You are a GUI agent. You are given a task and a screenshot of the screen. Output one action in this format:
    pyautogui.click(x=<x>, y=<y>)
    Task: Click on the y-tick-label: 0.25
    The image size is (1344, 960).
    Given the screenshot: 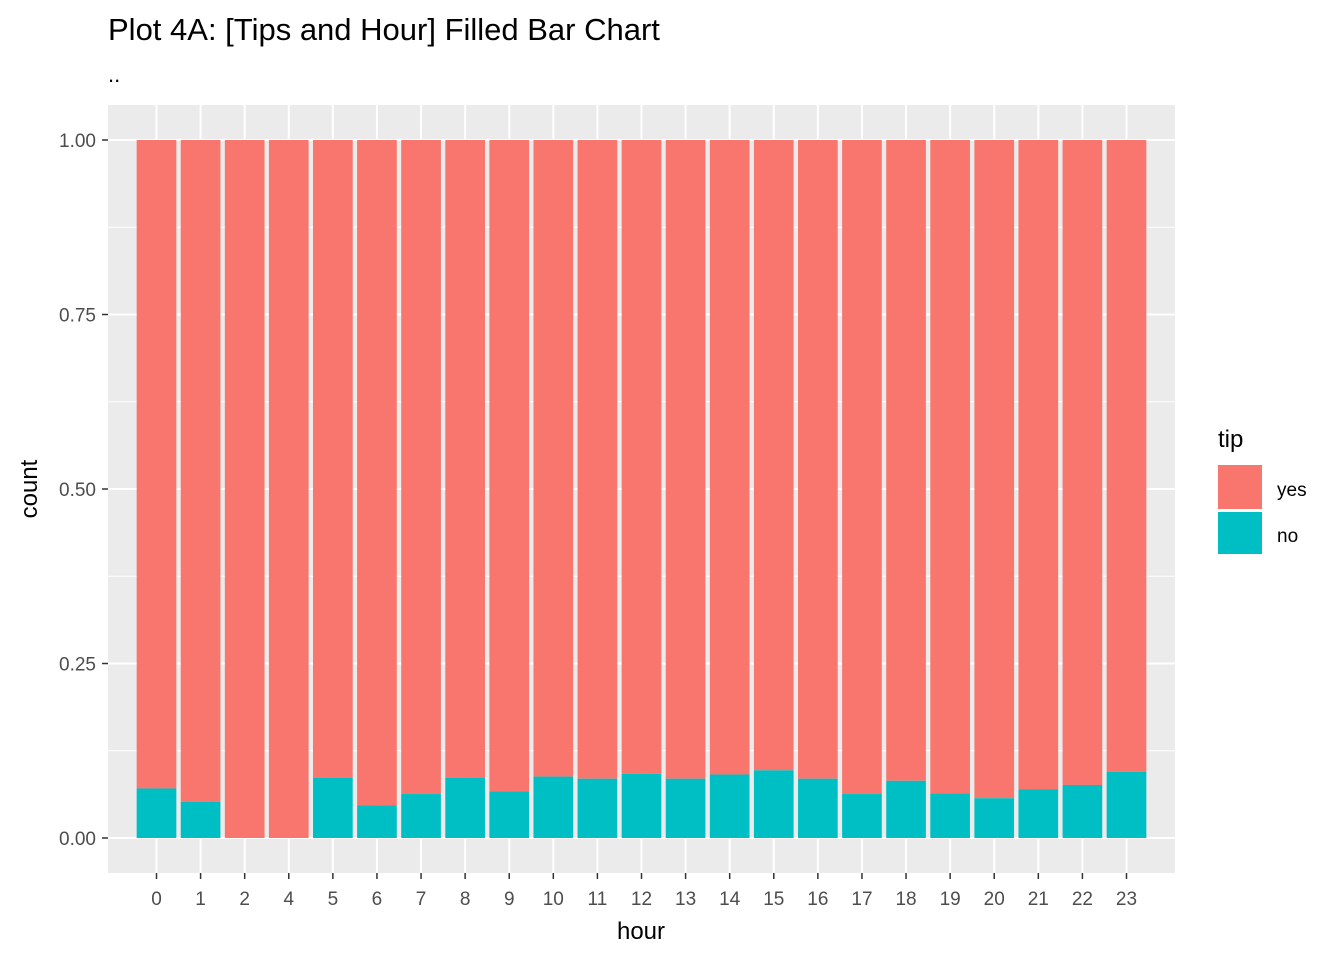 What is the action you would take?
    pyautogui.click(x=77, y=665)
    